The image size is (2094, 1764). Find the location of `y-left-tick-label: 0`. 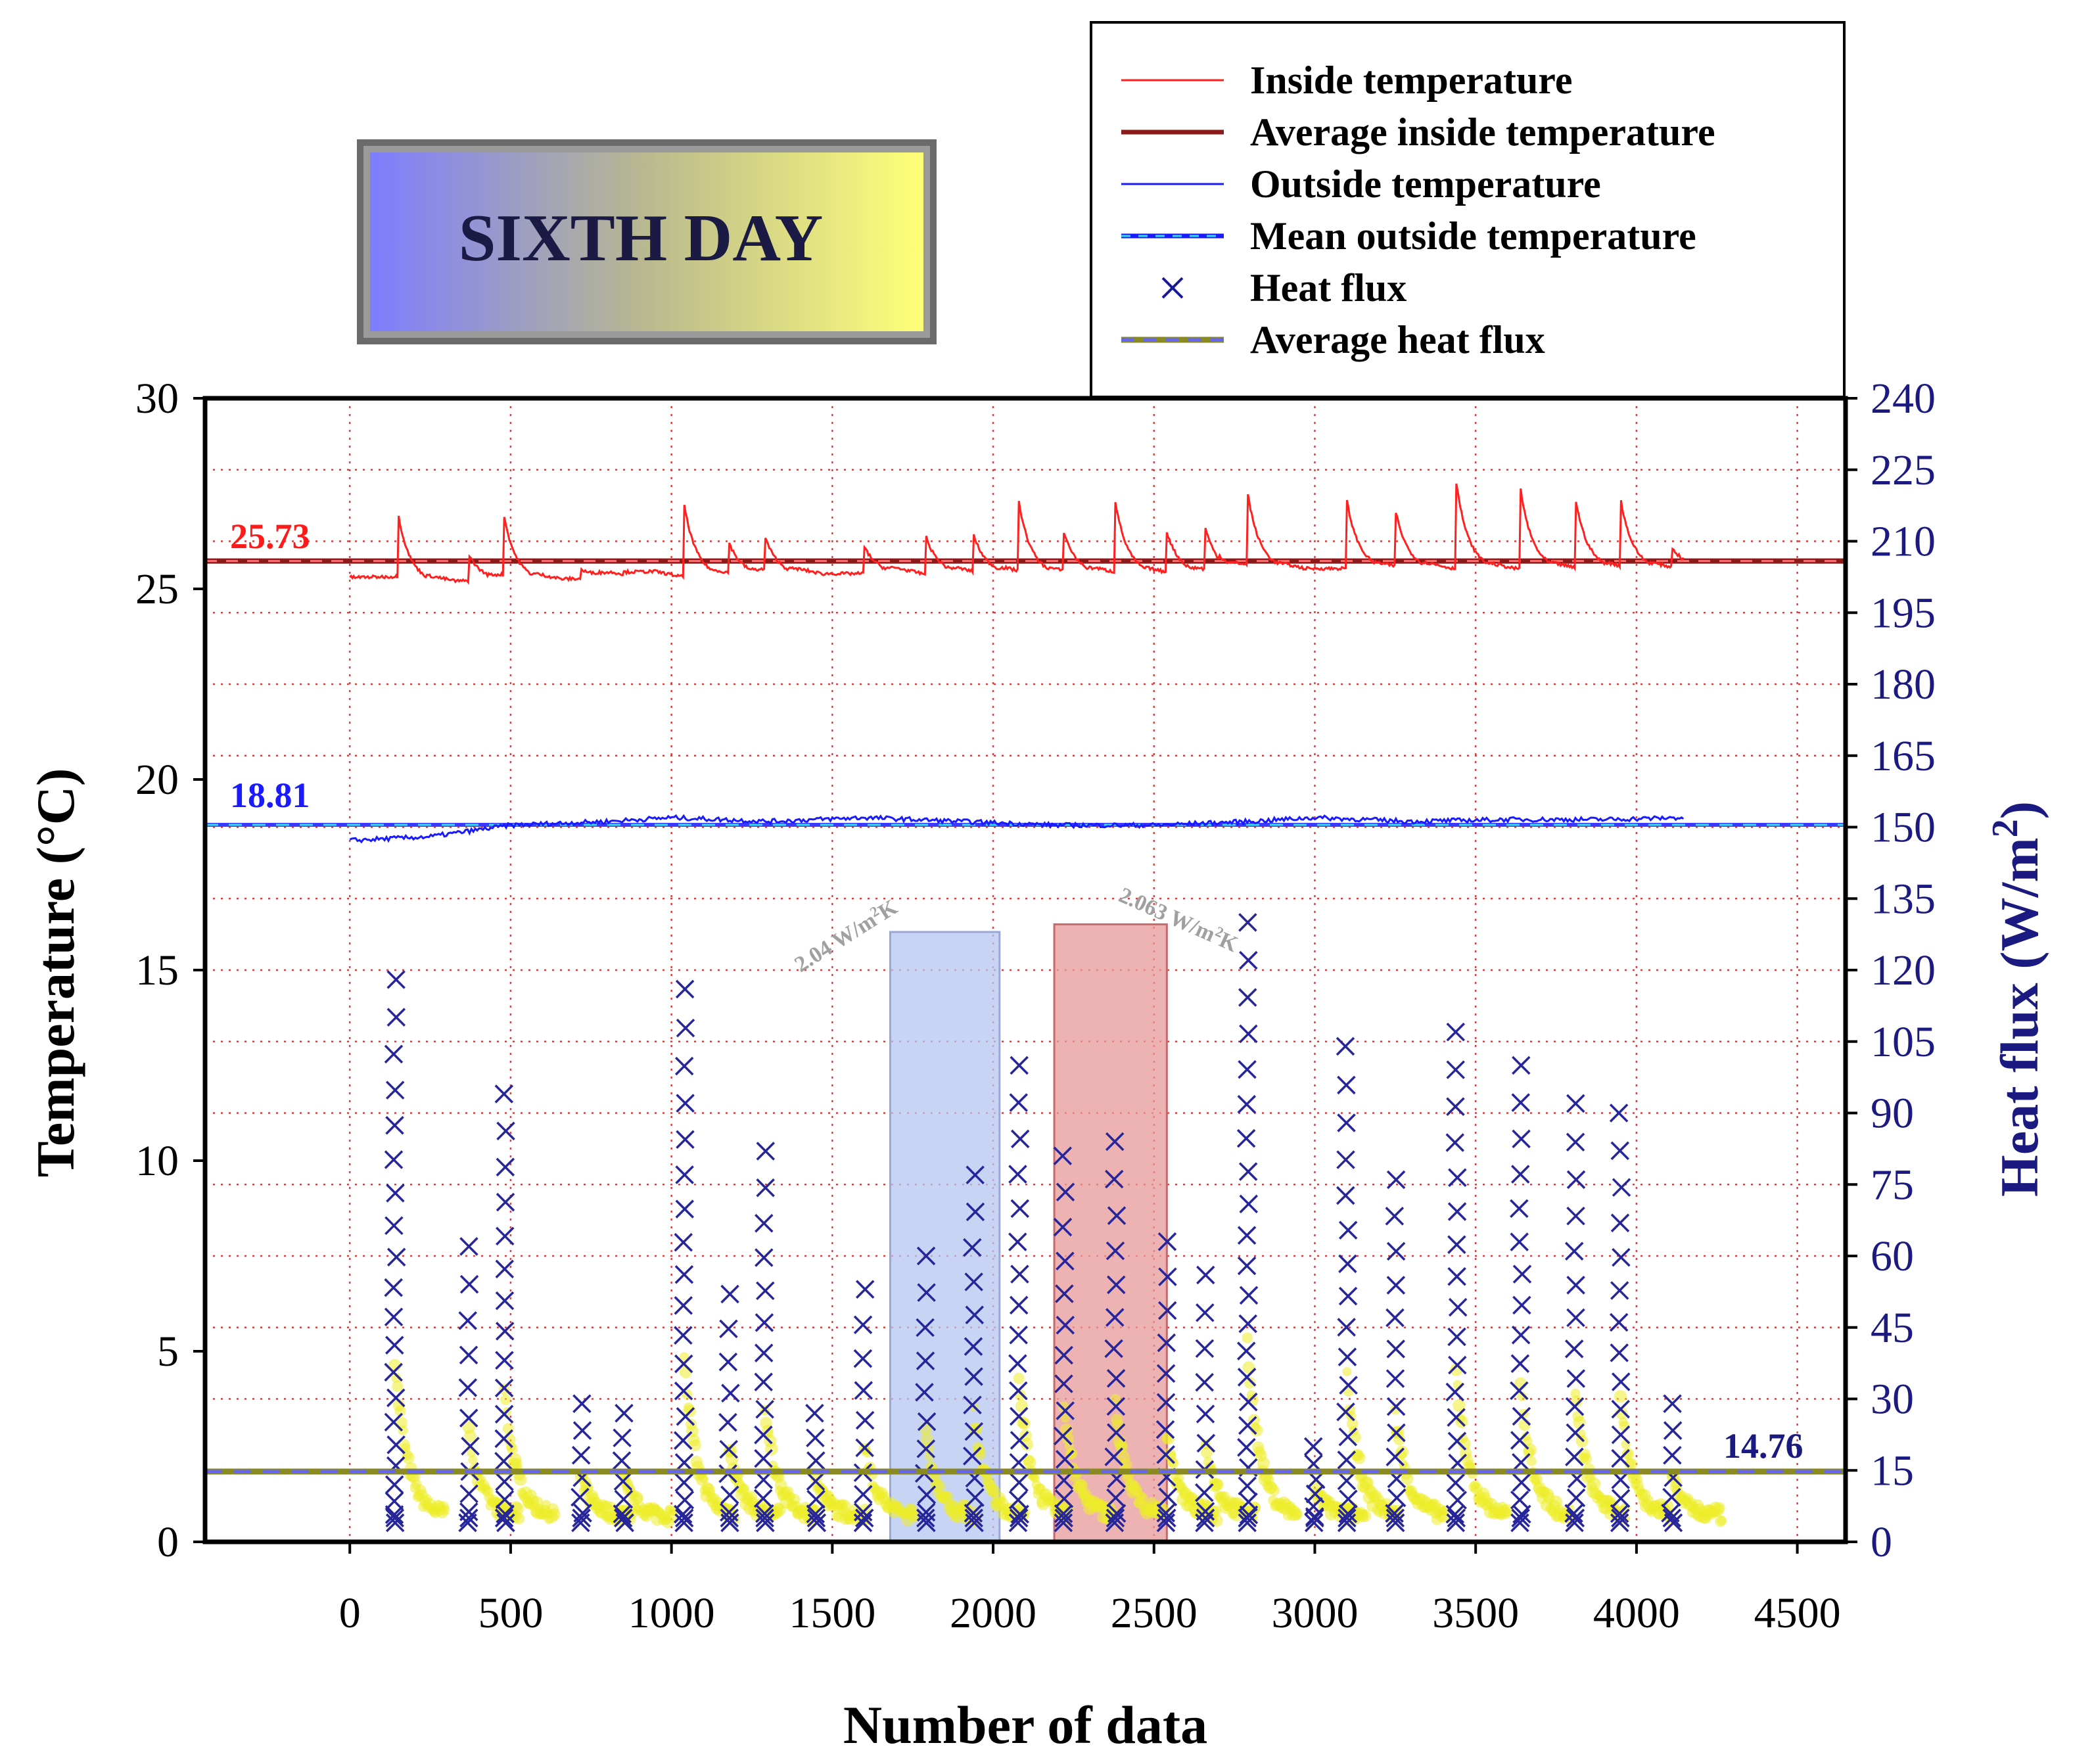

y-left-tick-label: 0 is located at coordinates (168, 1542).